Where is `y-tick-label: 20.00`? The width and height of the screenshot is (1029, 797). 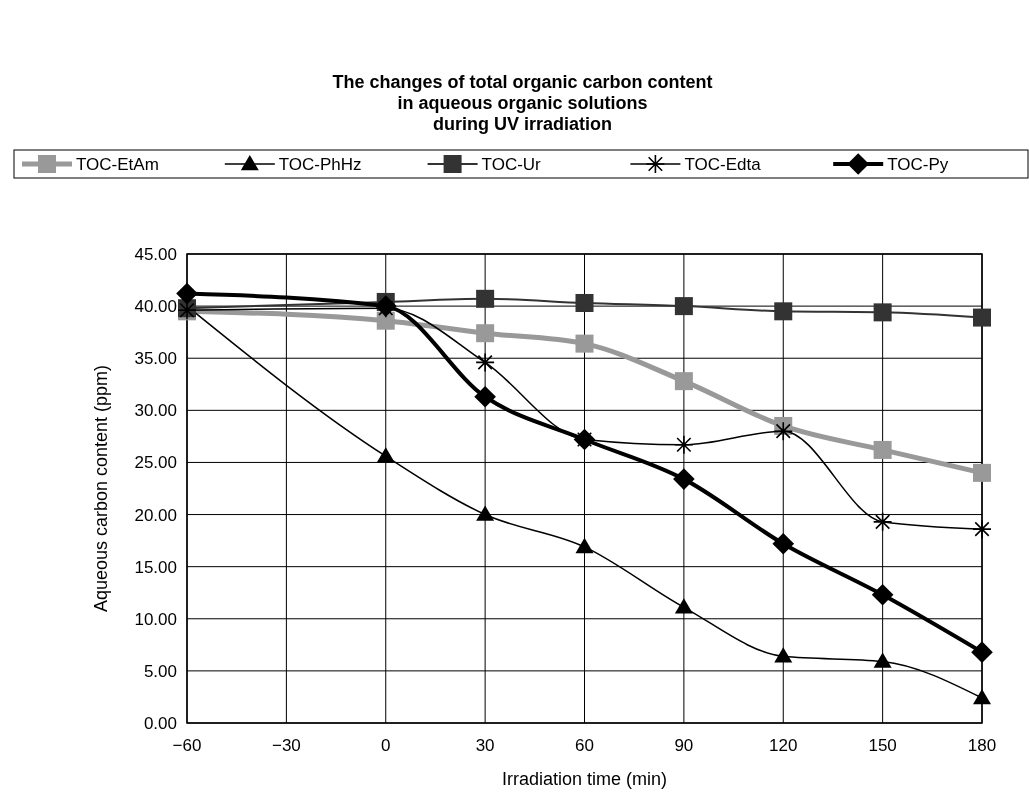 y-tick-label: 20.00 is located at coordinates (155, 515).